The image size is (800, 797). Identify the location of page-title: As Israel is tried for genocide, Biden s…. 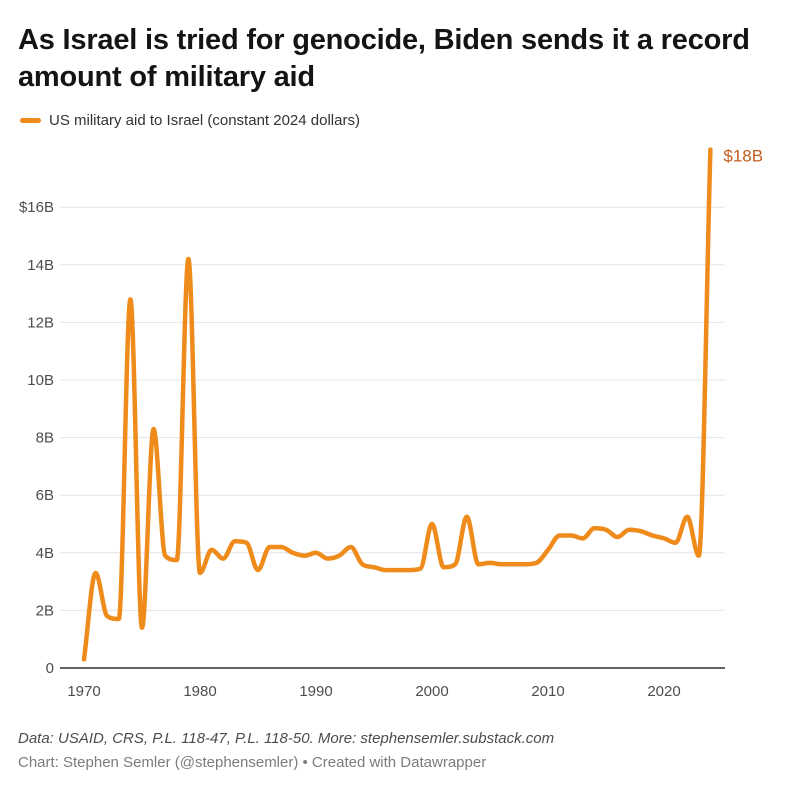
(403, 59).